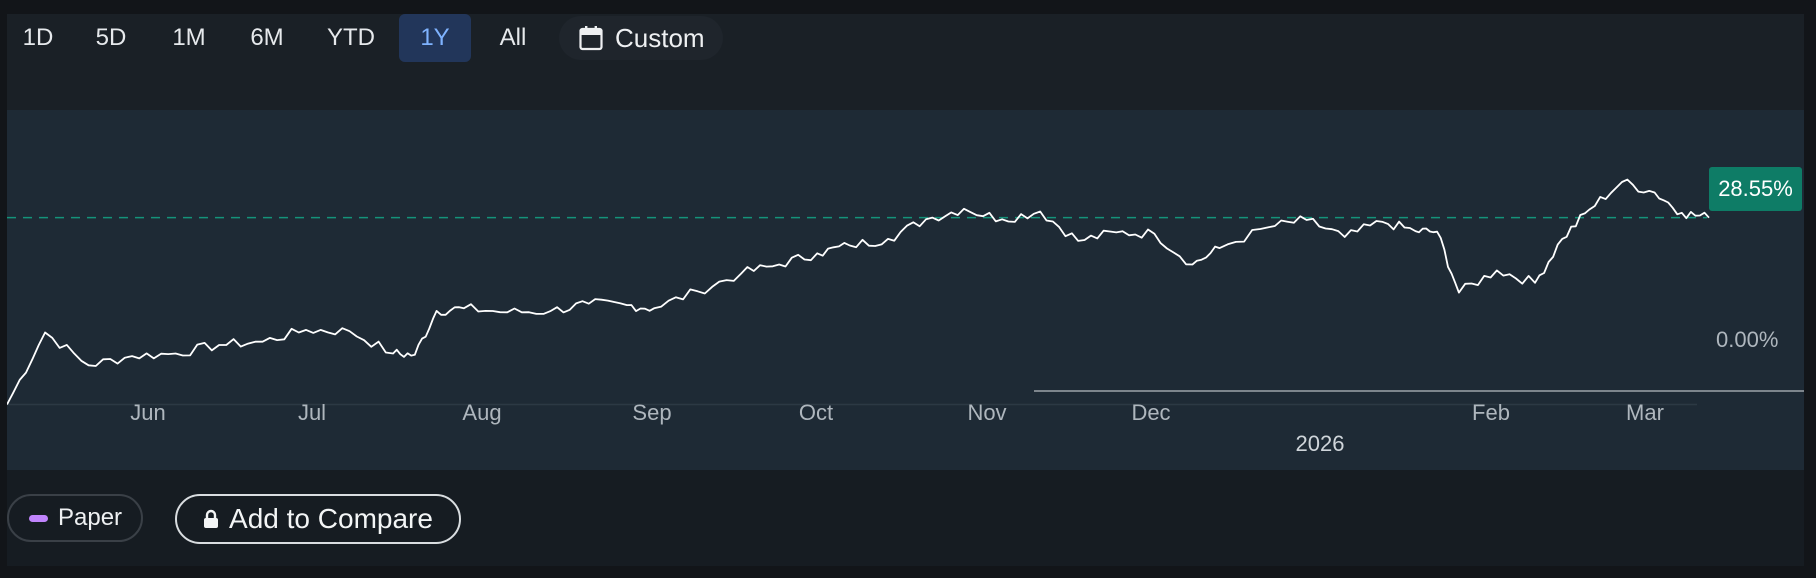 The height and width of the screenshot is (578, 1816). Describe the element at coordinates (1645, 412) in the screenshot. I see `x-tick-label: Mar` at that location.